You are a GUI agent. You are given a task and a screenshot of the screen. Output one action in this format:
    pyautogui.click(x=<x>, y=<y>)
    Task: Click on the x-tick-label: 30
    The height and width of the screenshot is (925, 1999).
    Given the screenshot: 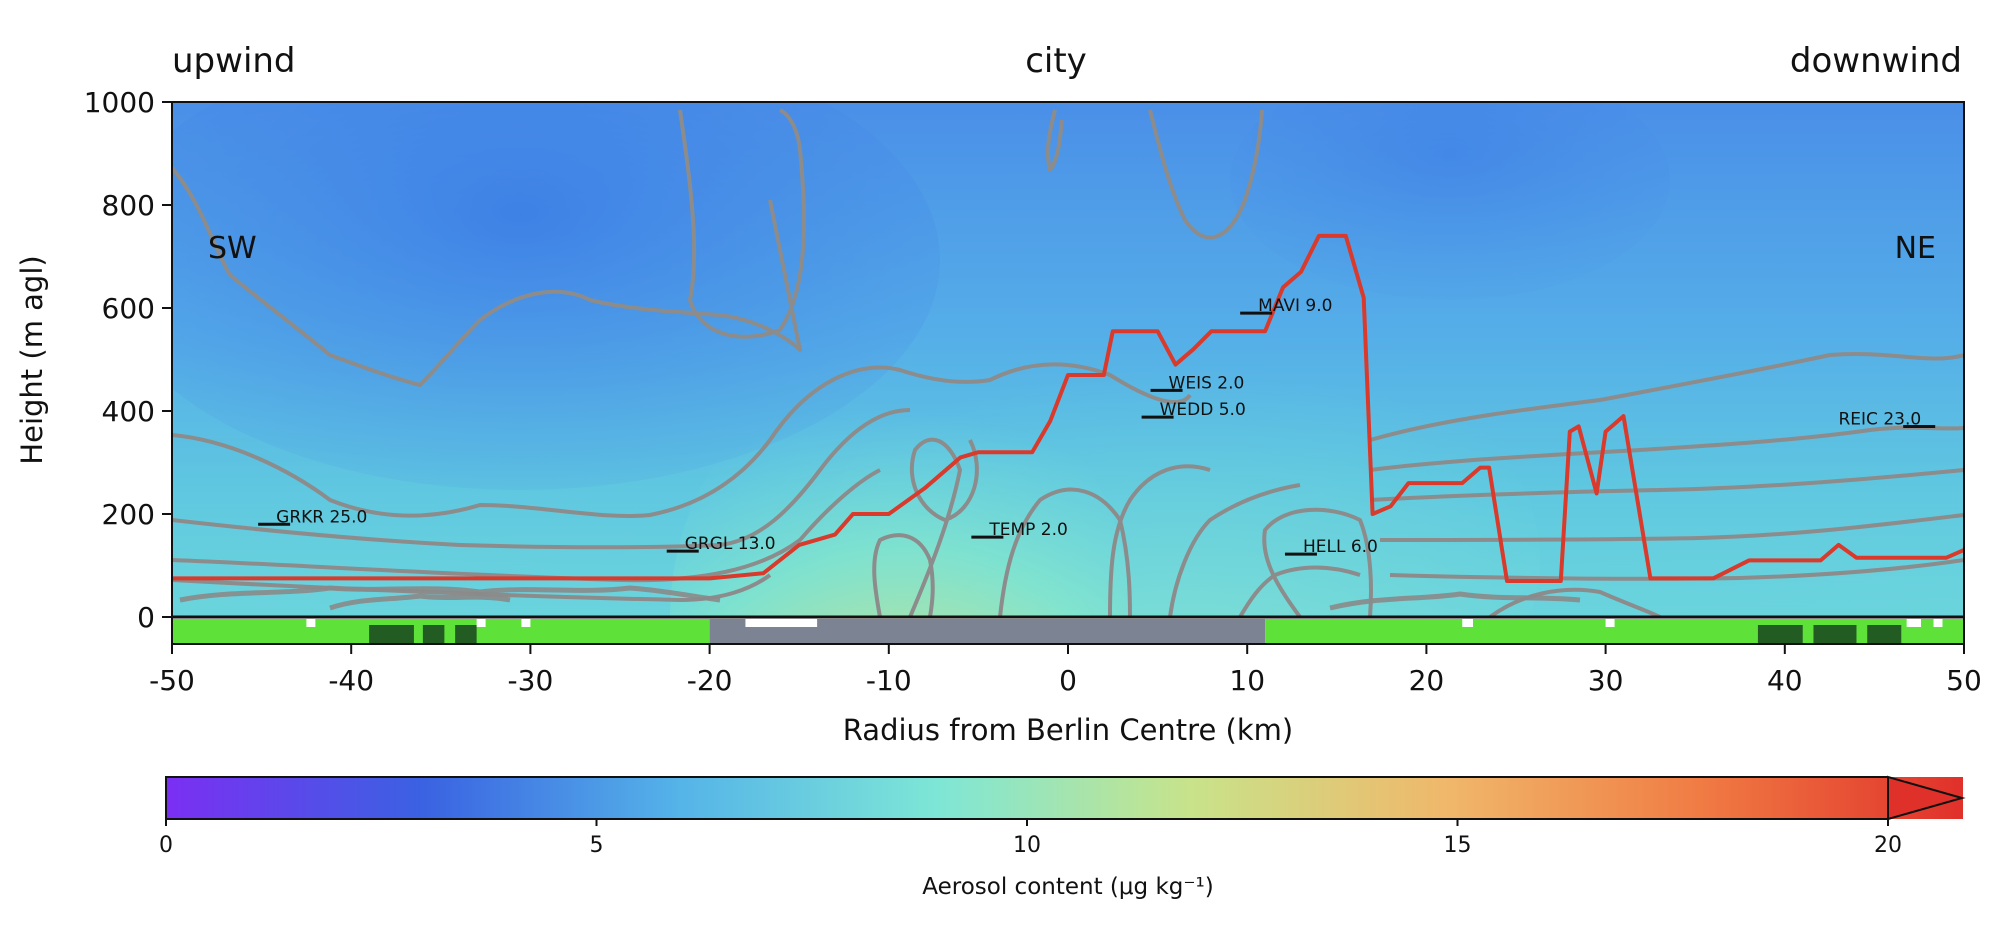 What is the action you would take?
    pyautogui.click(x=1606, y=680)
    